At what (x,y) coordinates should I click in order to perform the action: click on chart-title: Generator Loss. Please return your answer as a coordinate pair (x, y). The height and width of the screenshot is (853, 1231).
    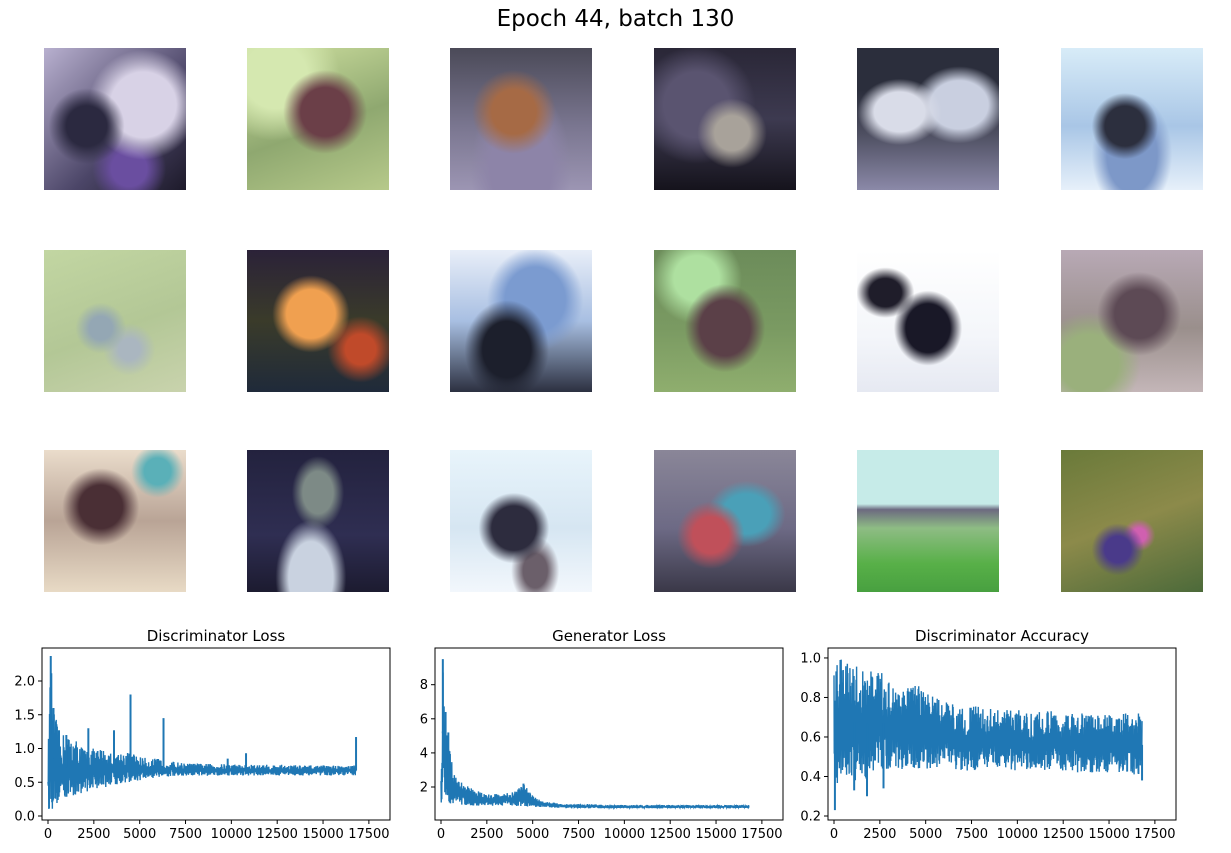
    Looking at the image, I should click on (609, 636).